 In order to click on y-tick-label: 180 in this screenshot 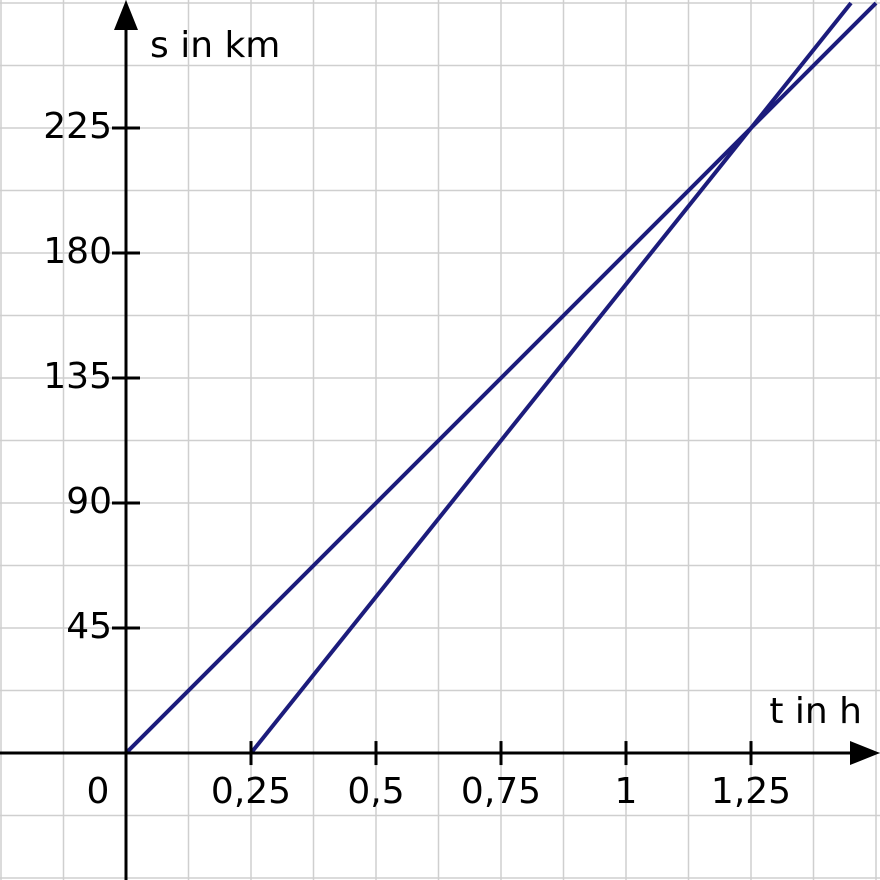, I will do `click(77, 251)`.